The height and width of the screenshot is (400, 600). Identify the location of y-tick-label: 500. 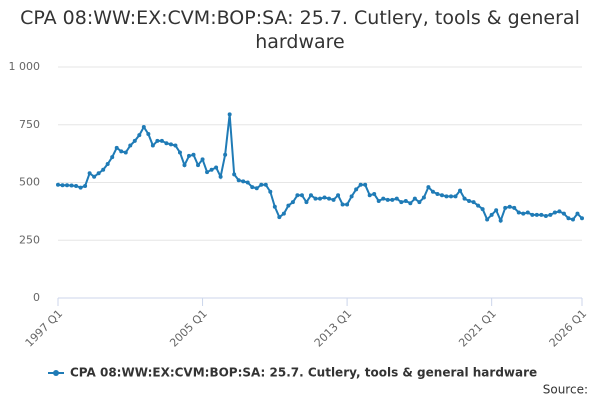
(29, 182).